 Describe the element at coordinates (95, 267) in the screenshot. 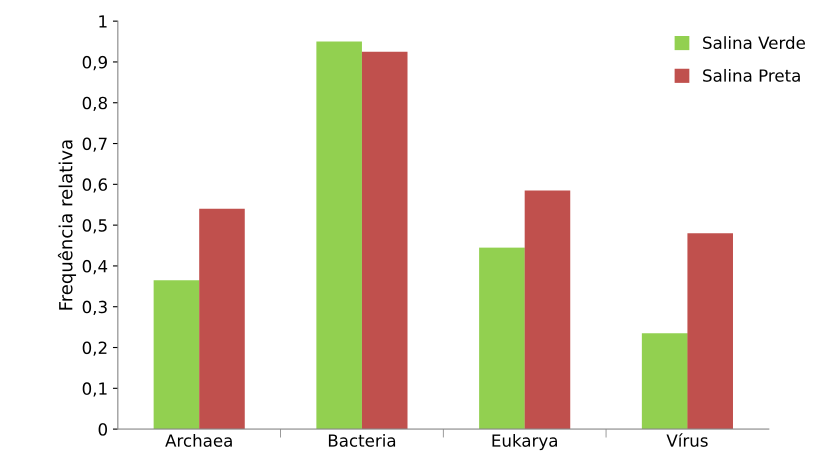

I see `y-tick-label: 0,4` at that location.